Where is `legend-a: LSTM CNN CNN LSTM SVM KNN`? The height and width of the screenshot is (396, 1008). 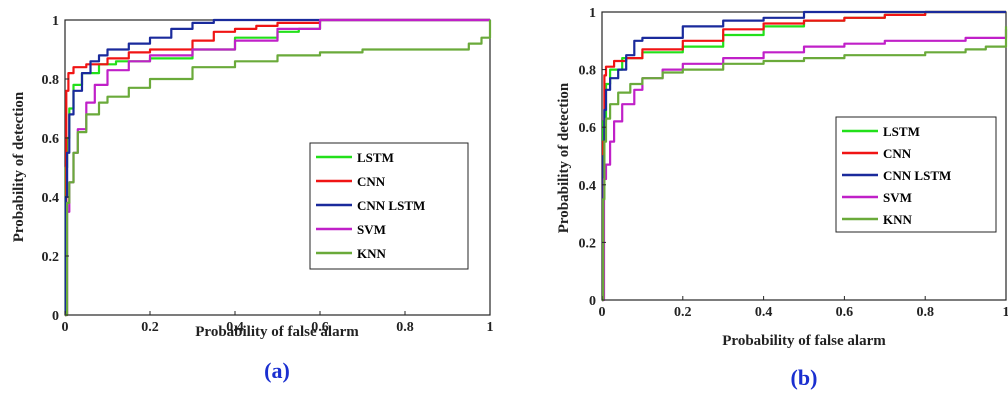 legend-a: LSTM CNN CNN LSTM SVM KNN is located at coordinates (389, 206).